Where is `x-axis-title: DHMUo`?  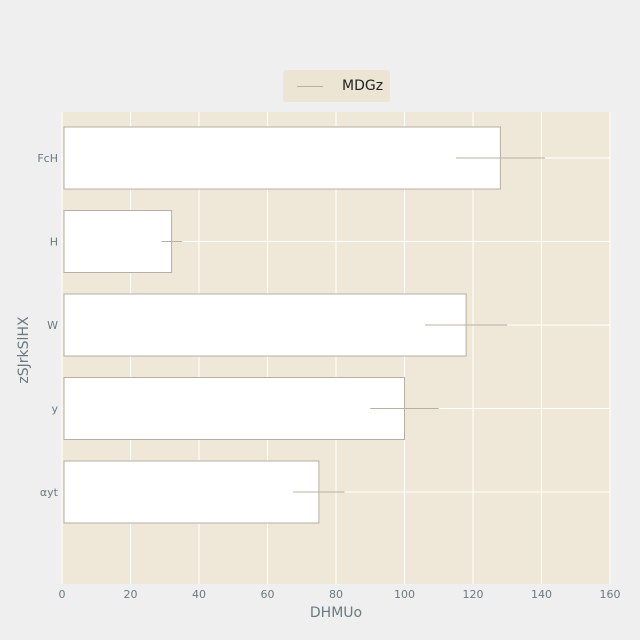 x-axis-title: DHMUo is located at coordinates (336, 613).